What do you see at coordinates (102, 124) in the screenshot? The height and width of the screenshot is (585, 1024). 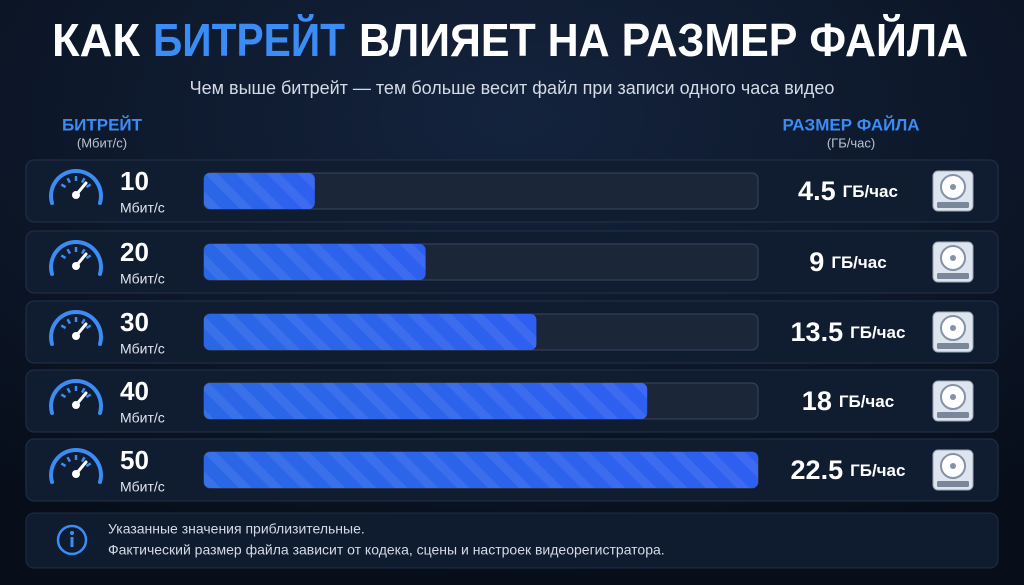 I see `column-header: БИТРЕЙТ` at bounding box center [102, 124].